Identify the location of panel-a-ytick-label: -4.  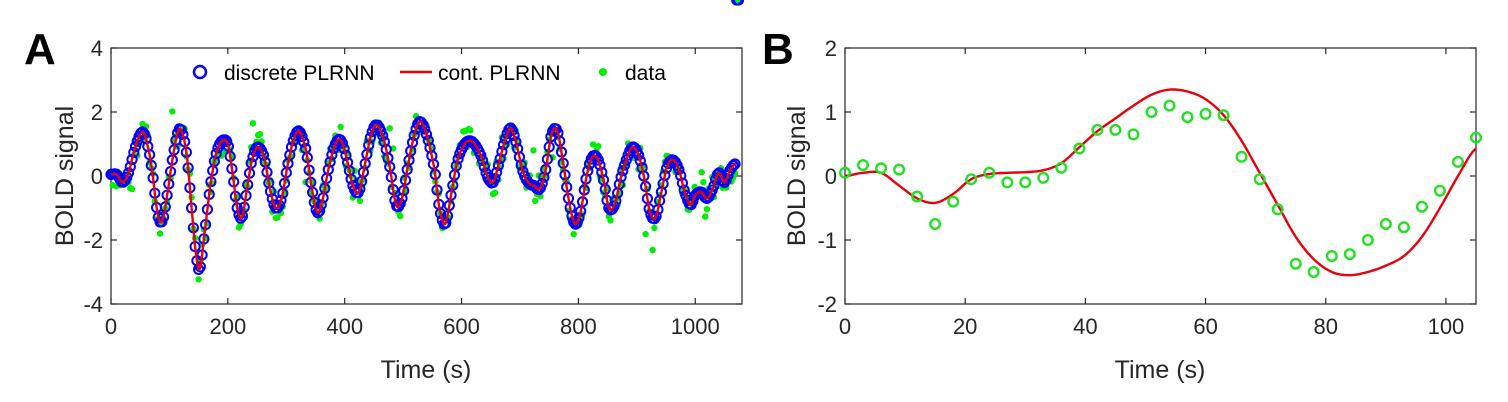
(93, 304).